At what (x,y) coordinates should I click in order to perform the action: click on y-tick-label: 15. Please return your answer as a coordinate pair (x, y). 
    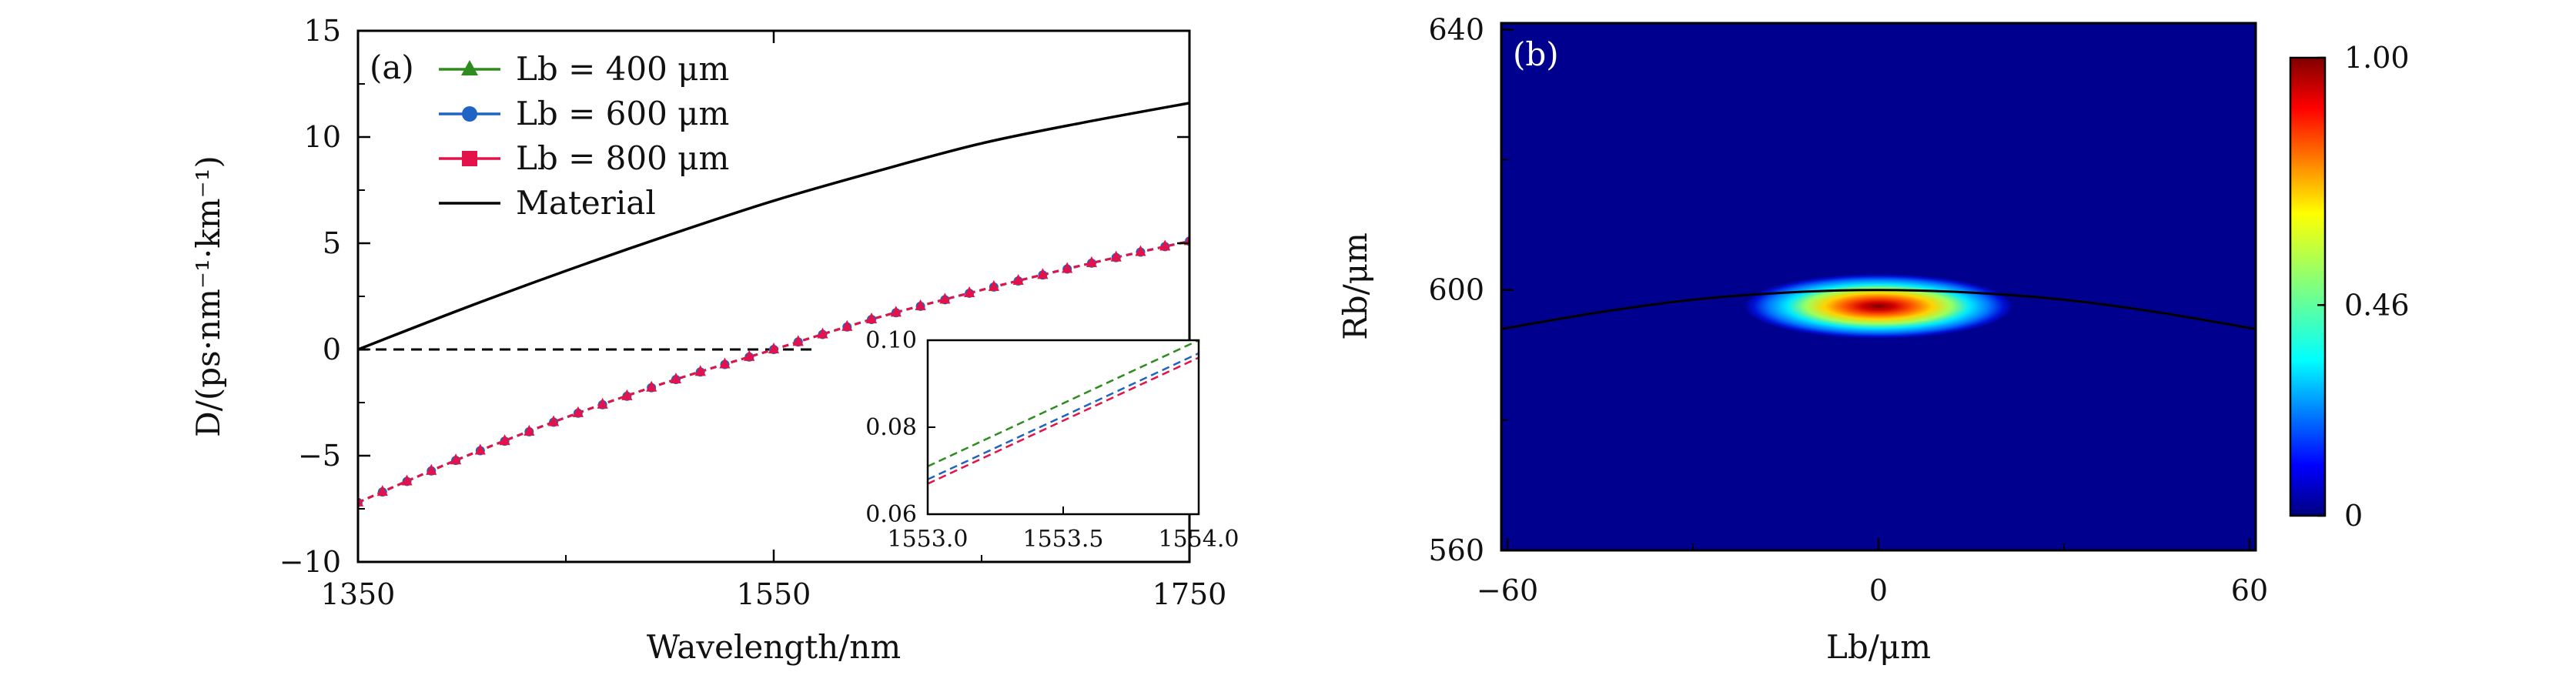
    Looking at the image, I should click on (323, 31).